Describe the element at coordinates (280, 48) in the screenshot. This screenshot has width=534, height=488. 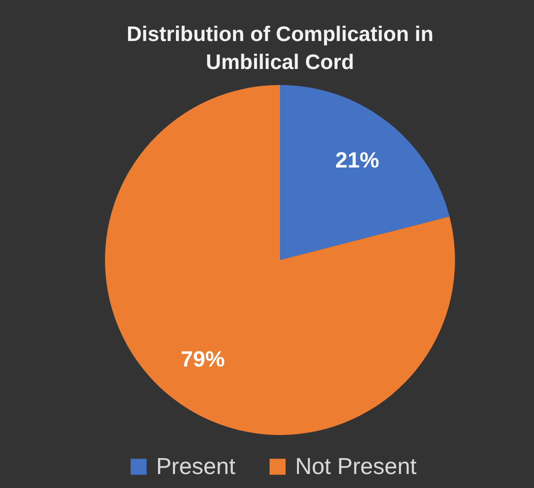
I see `chart-title: Distribution of Complication in Umbilical Cord` at that location.